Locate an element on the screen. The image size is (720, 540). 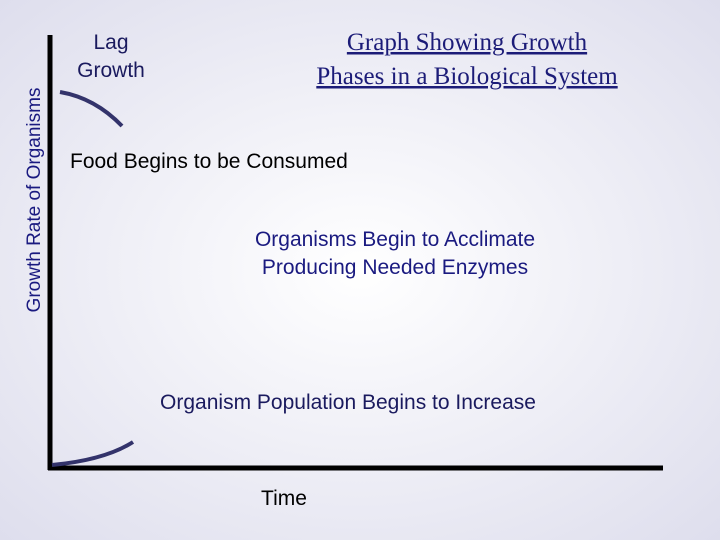
annotation: Organism Population Begins to Increase is located at coordinates (348, 402).